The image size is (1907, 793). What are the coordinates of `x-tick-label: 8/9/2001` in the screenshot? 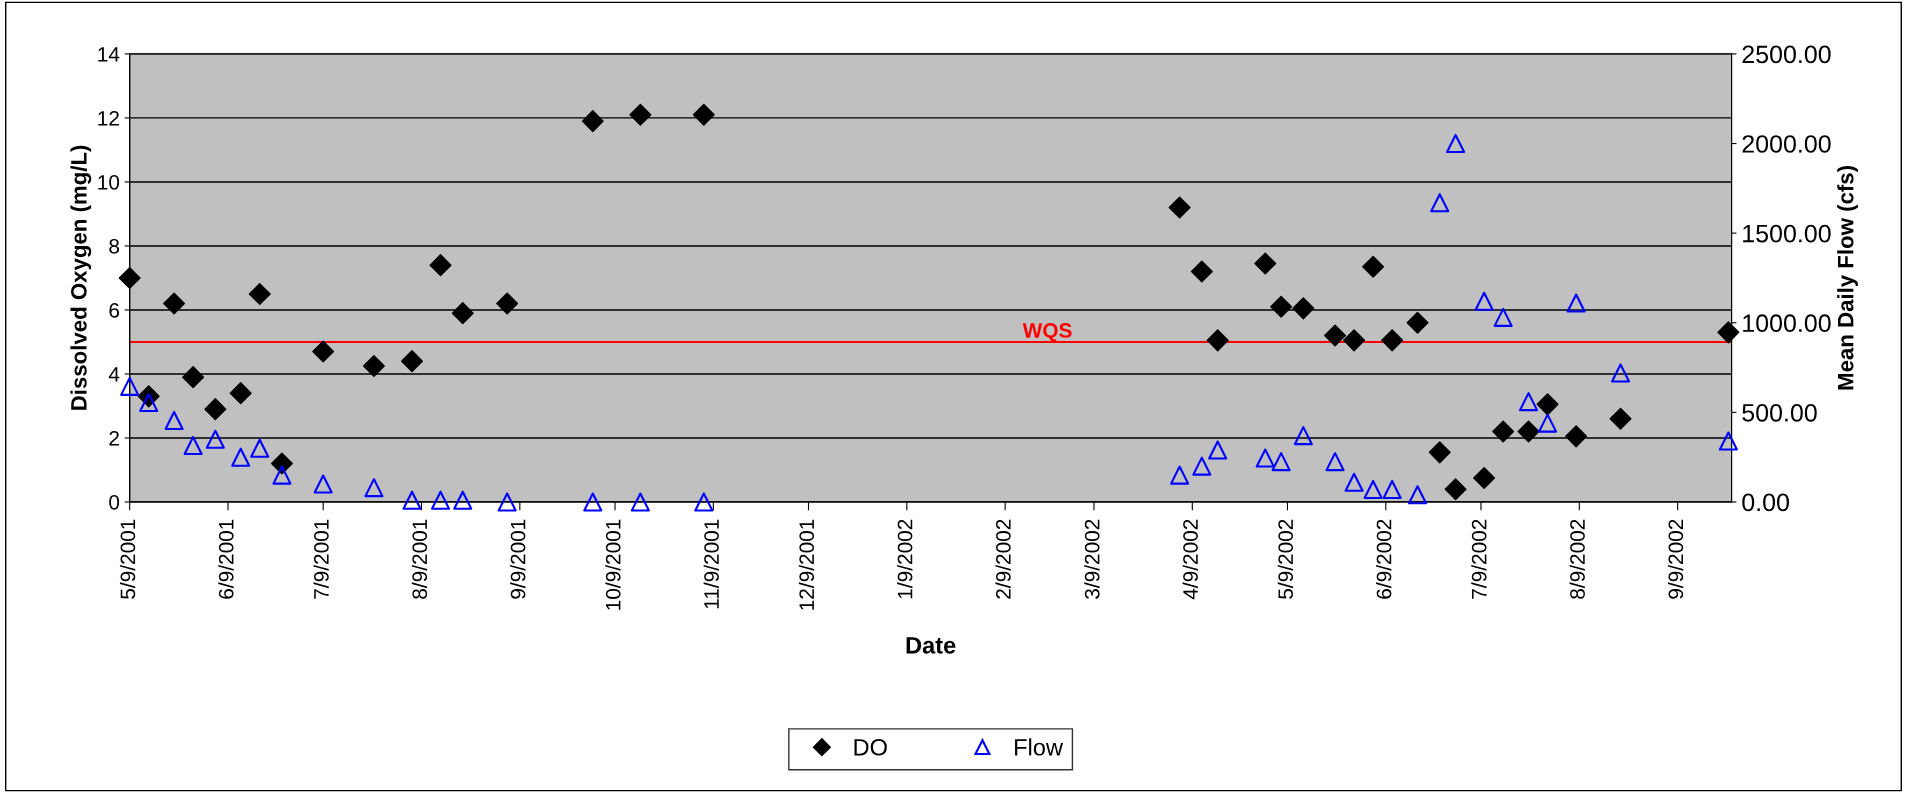 It's located at (419, 559).